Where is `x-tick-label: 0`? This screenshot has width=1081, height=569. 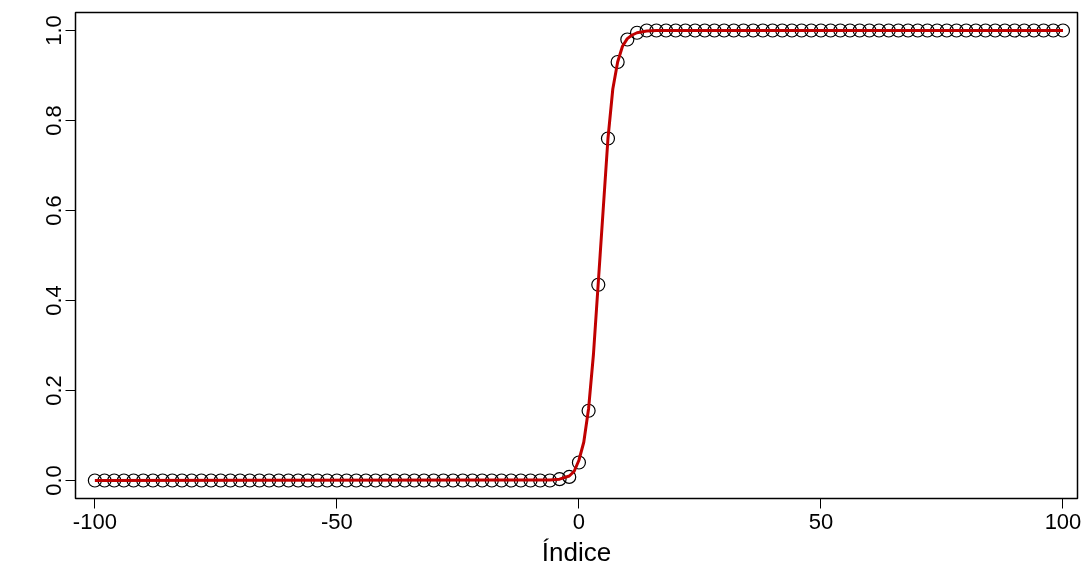
x-tick-label: 0 is located at coordinates (579, 521).